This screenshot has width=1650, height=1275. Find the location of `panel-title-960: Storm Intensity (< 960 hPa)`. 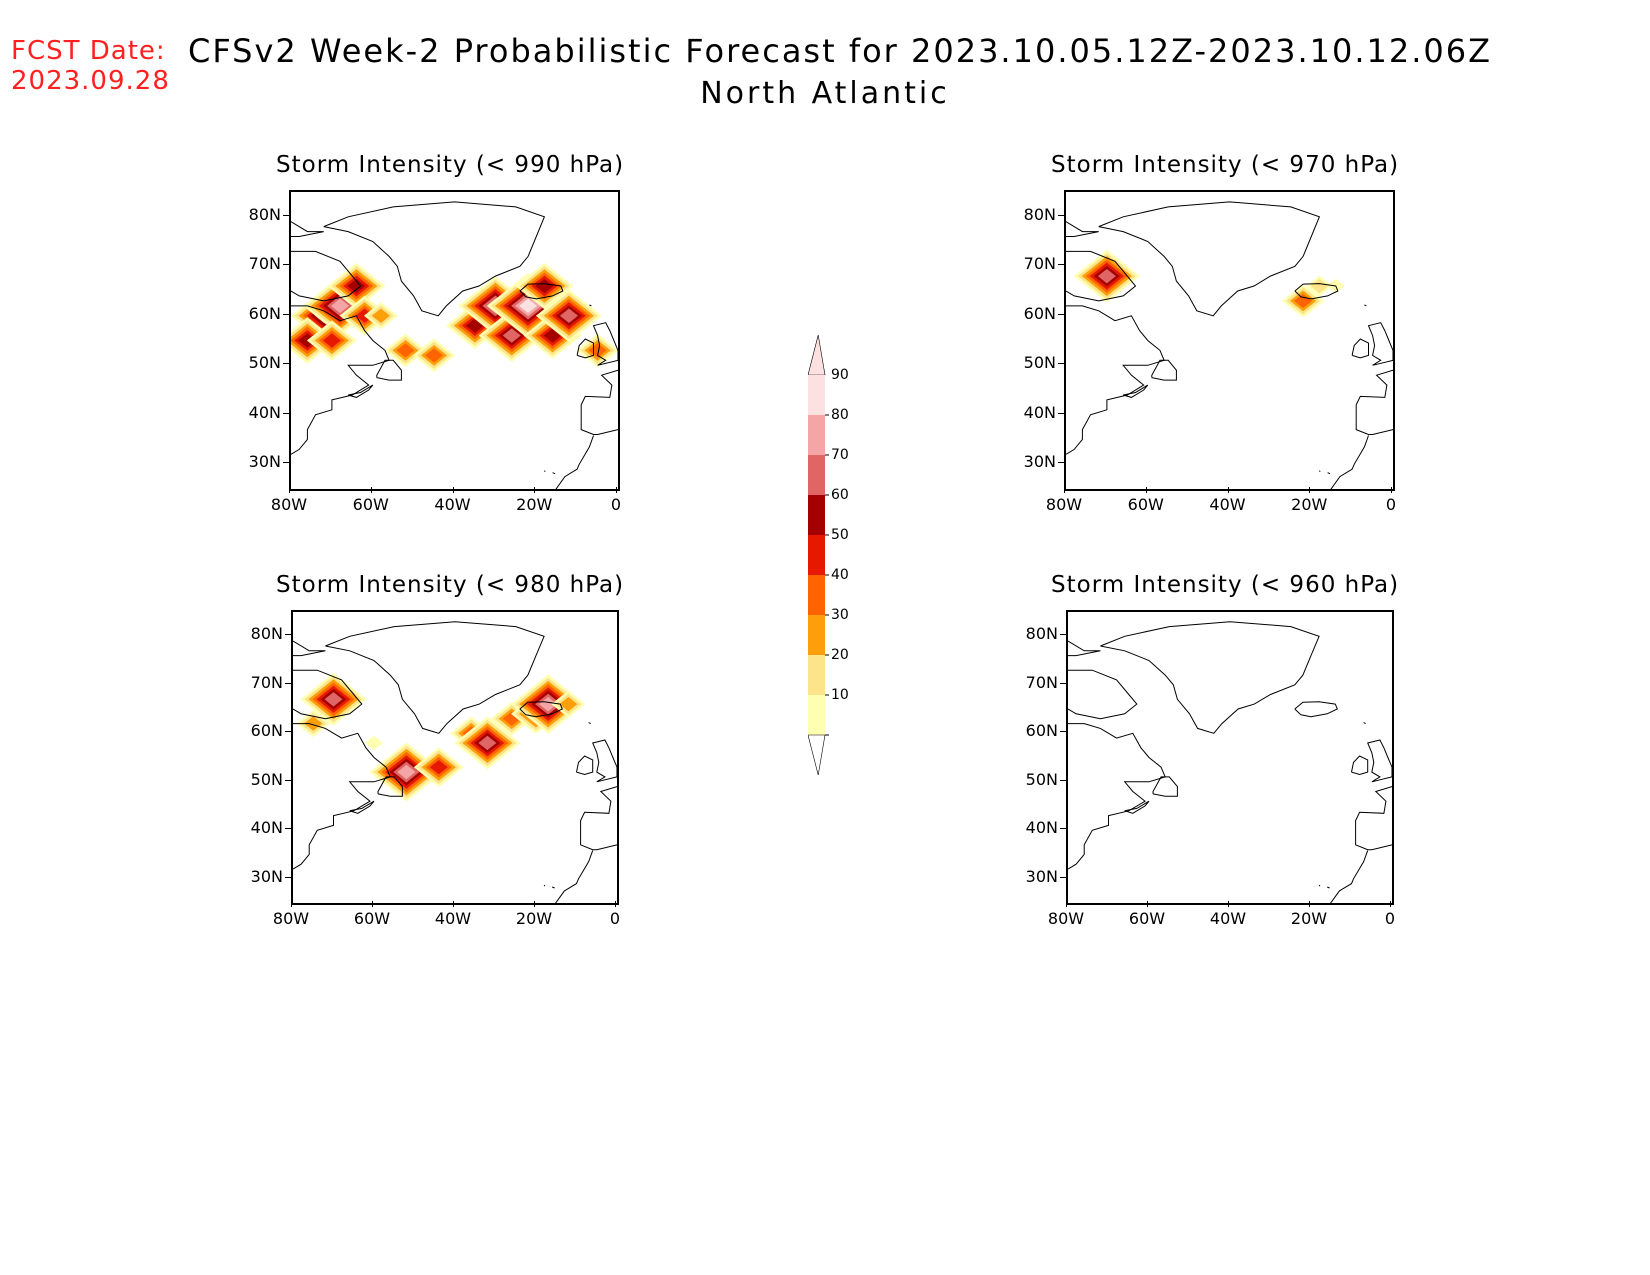

panel-title-960: Storm Intensity (< 960 hPa) is located at coordinates (1225, 585).